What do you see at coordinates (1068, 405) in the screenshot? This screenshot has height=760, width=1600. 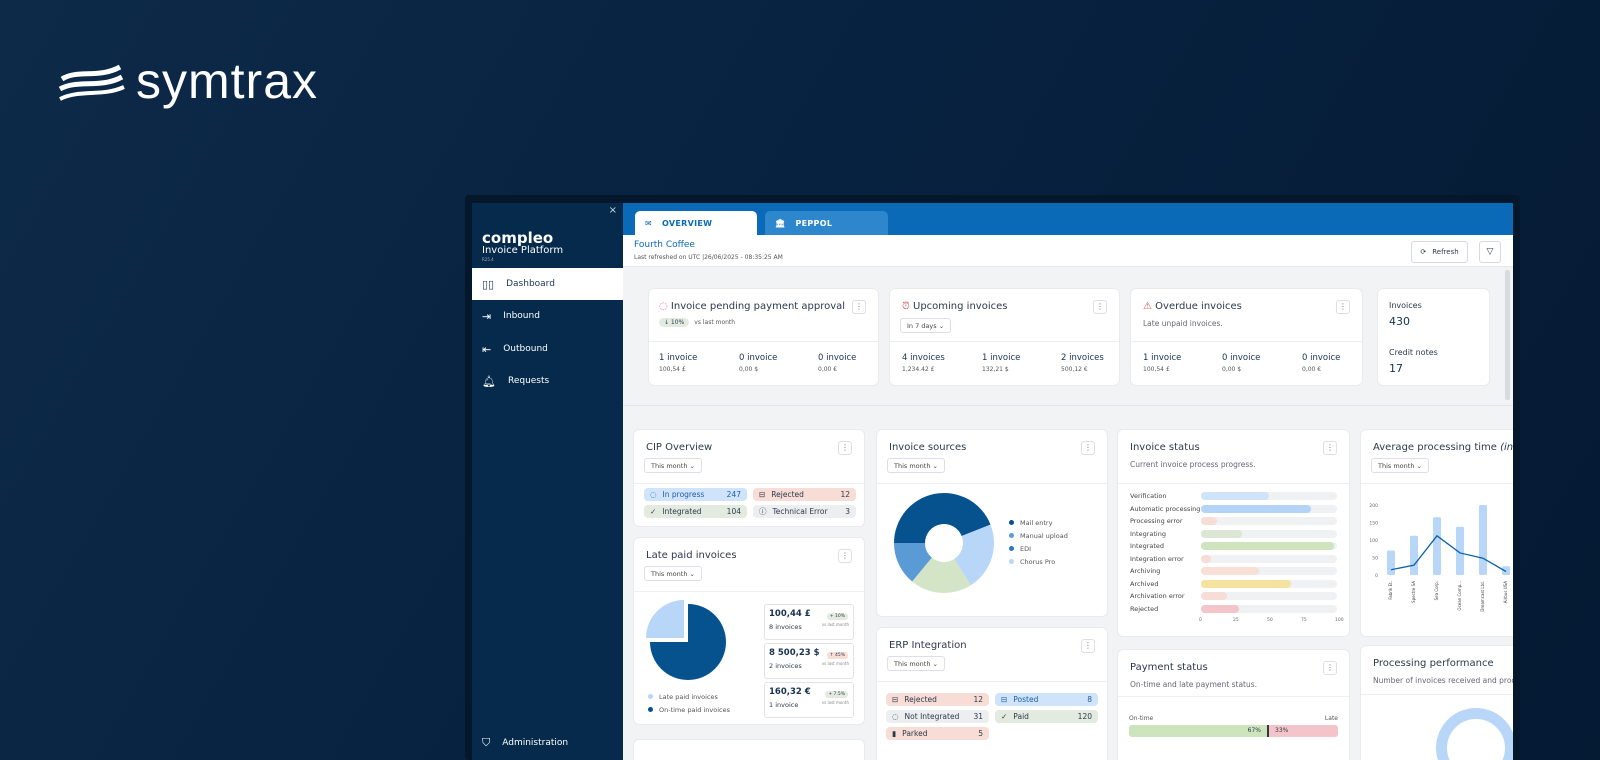 I see `section-divider` at bounding box center [1068, 405].